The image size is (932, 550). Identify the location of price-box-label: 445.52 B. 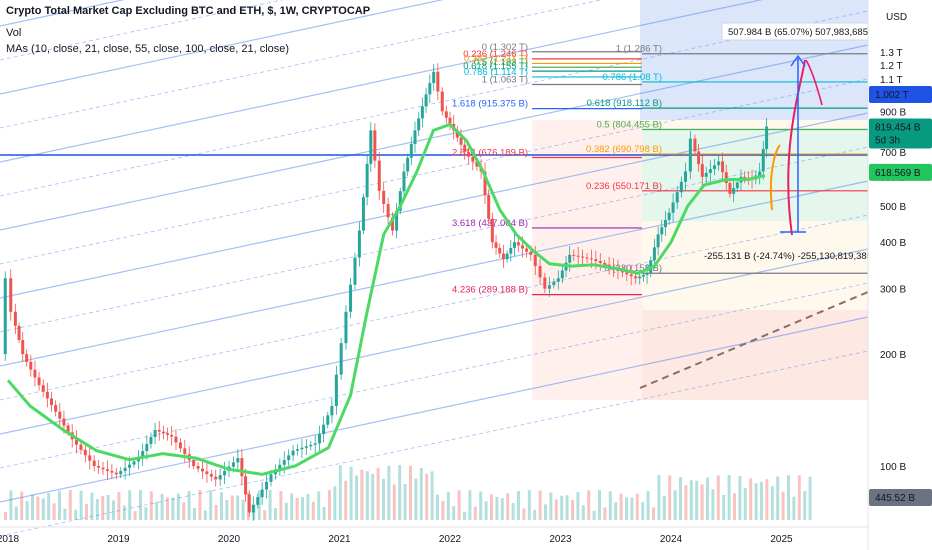
(895, 498).